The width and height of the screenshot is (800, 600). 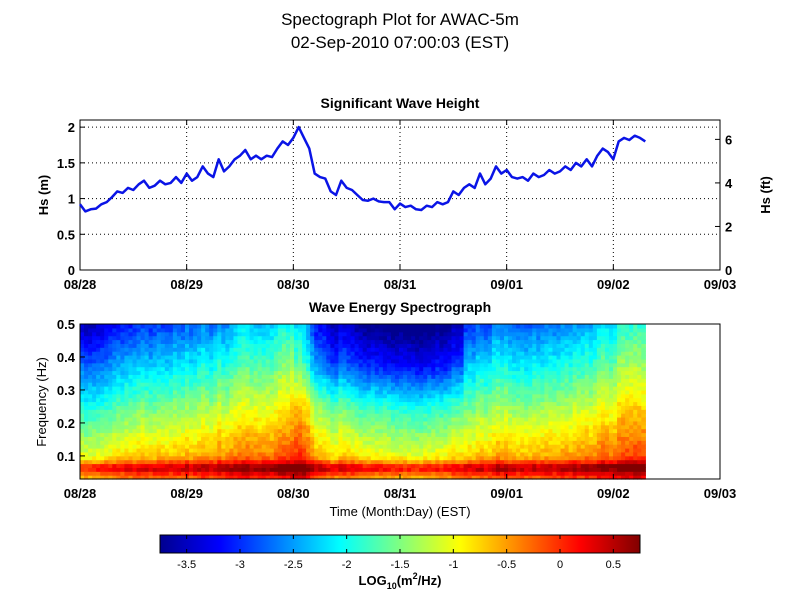 I want to click on wave-height-y-tick-label: 0.5, so click(x=66, y=234).